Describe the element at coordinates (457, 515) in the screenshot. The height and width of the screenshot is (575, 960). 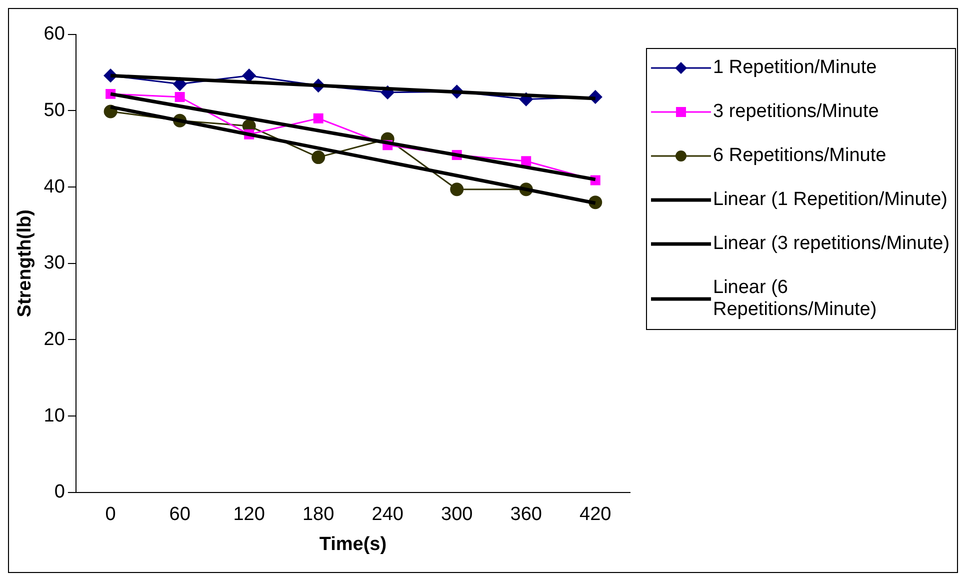
I see `x-tick-label: 300` at that location.